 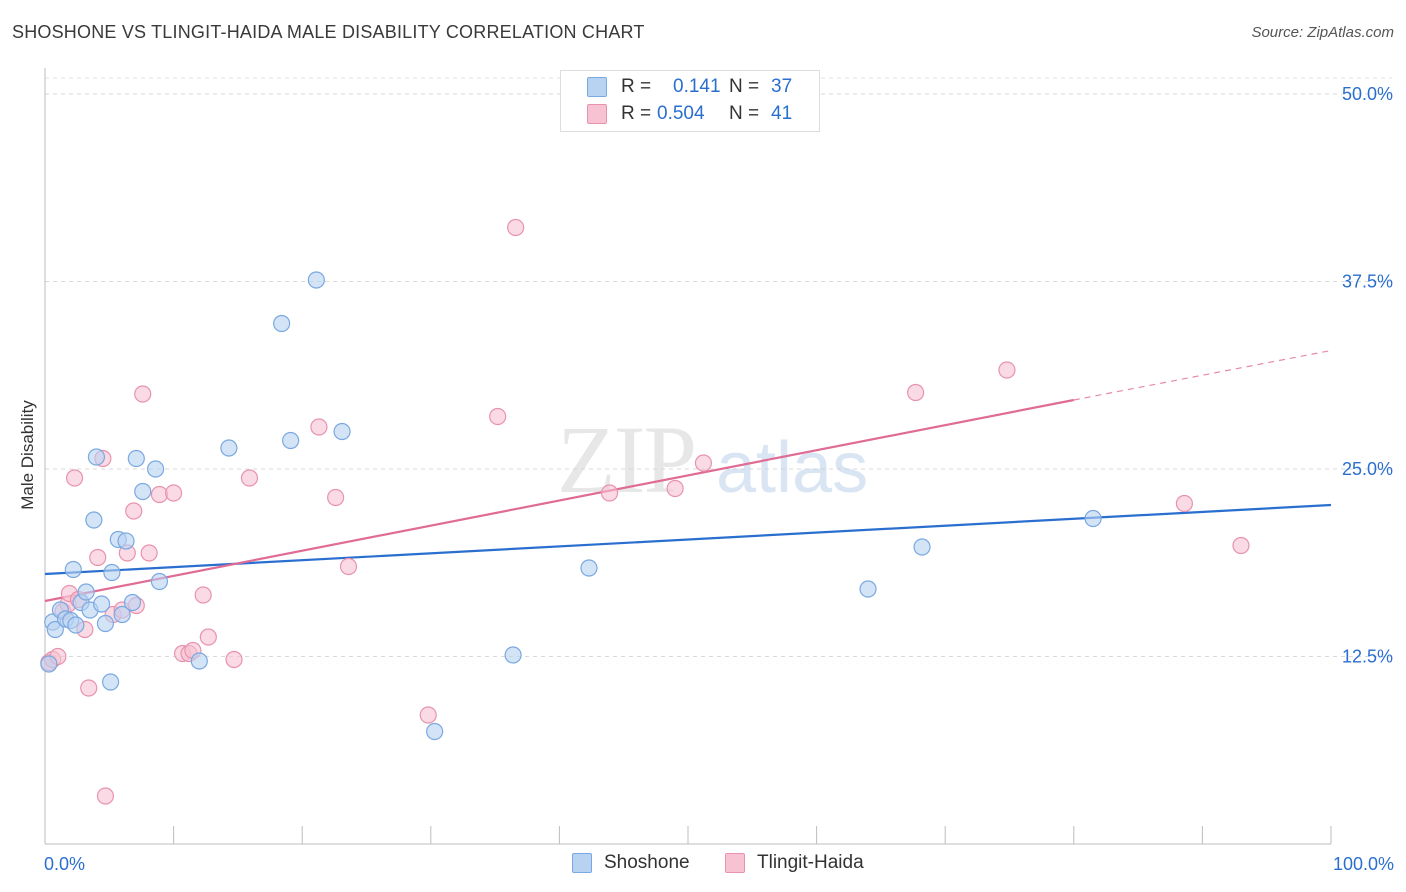 I want to click on series-legend: Shoshone Tlingit-Haida, so click(x=703, y=865).